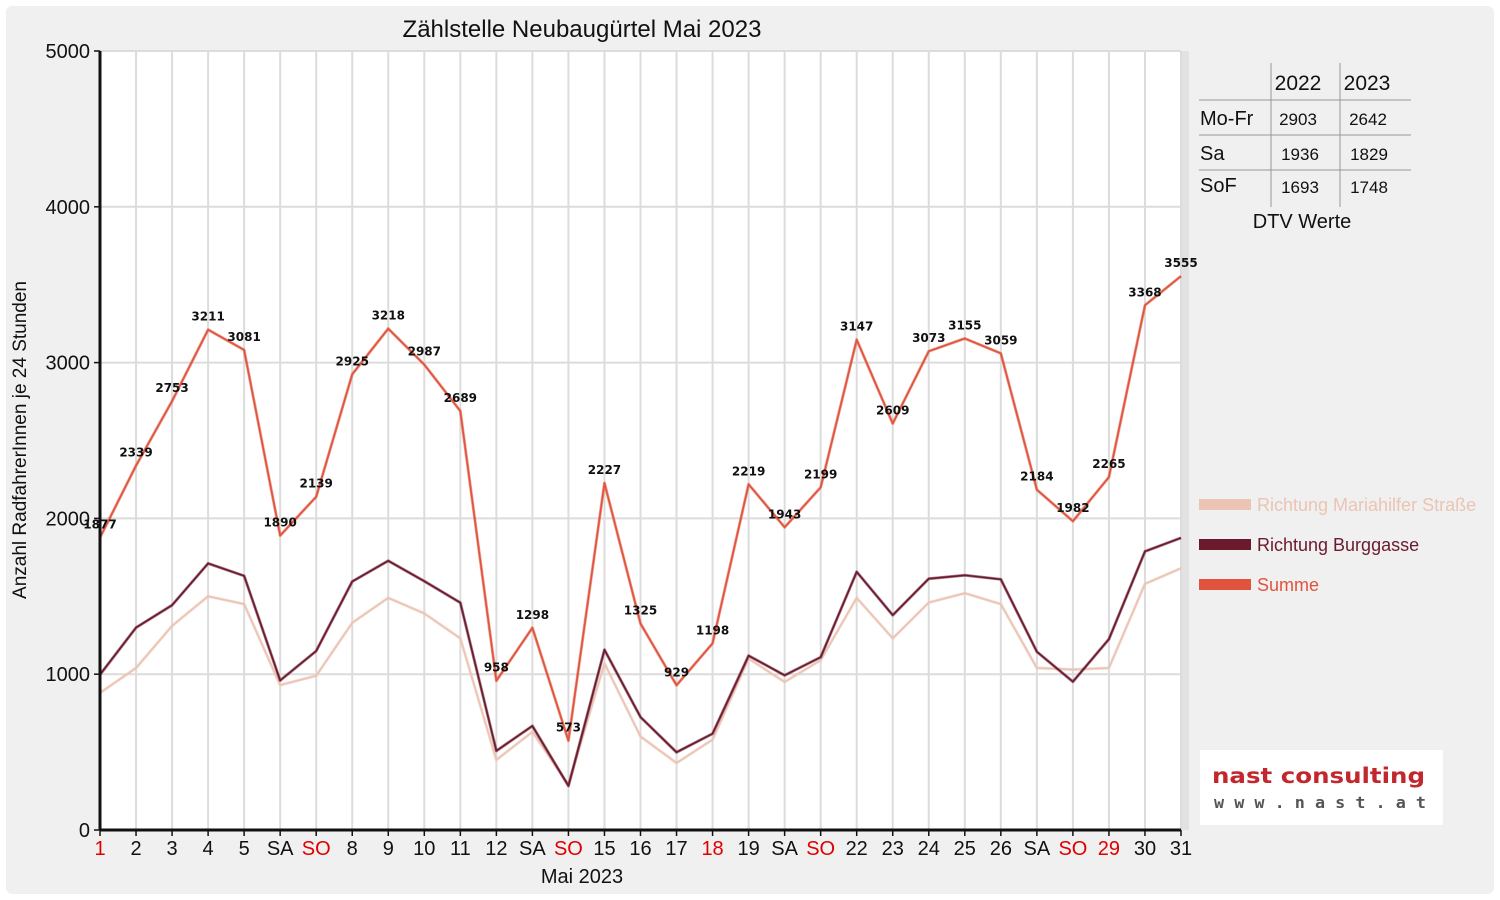  I want to click on data-label: 1325, so click(640, 611).